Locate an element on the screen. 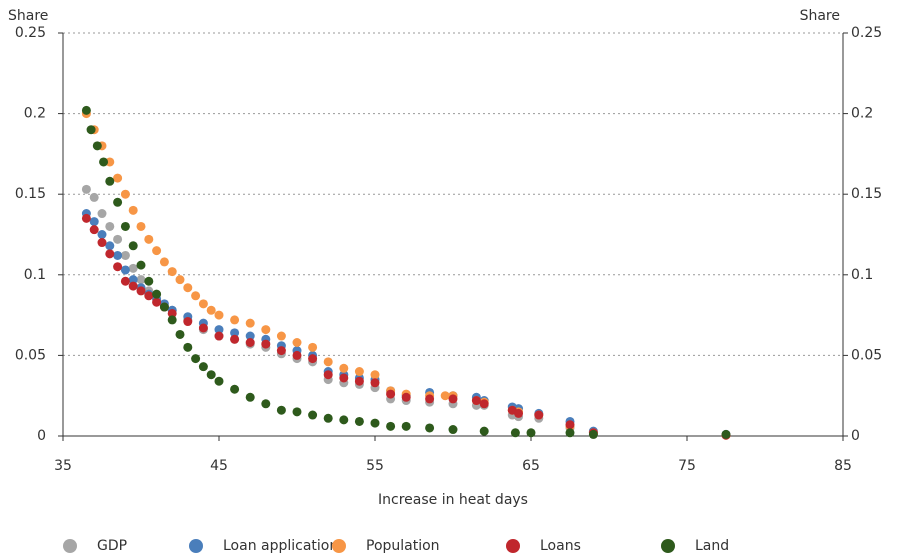 The image size is (897, 558). y-tick-label: 0 is located at coordinates (41, 436).